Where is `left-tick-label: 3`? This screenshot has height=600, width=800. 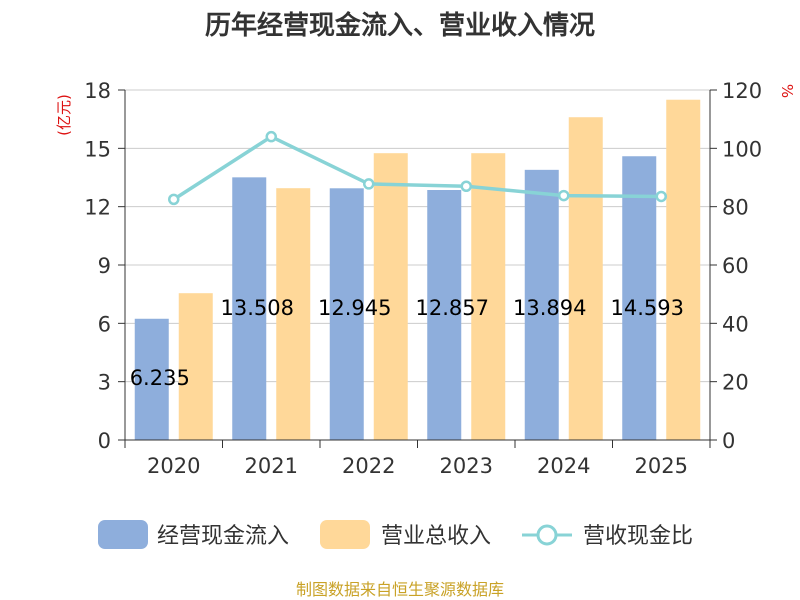
left-tick-label: 3 is located at coordinates (104, 383).